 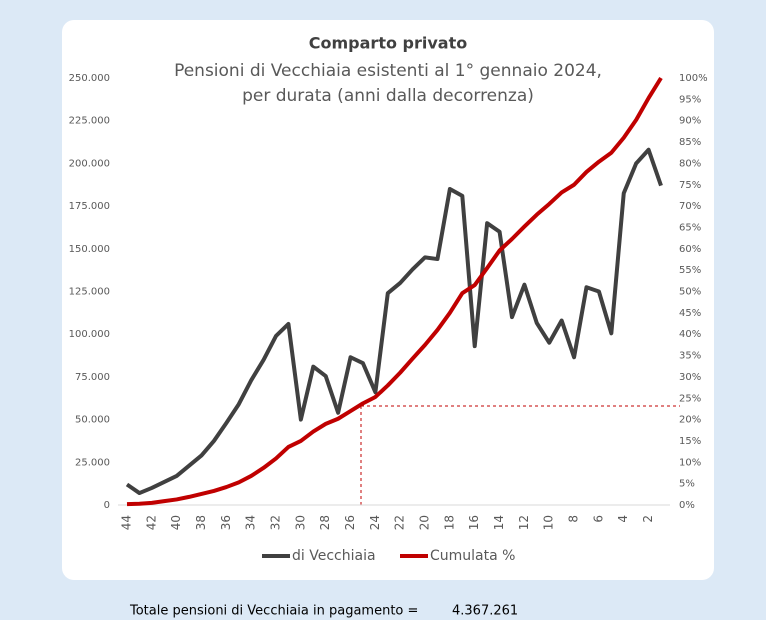 I want to click on x-tick-label: 44, so click(x=127, y=522).